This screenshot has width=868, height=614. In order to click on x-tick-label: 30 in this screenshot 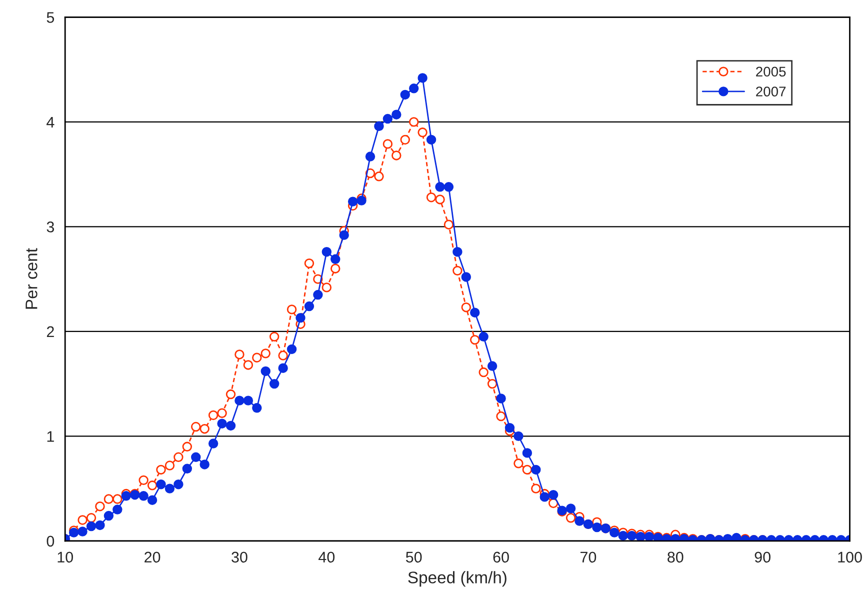, I will do `click(240, 557)`.